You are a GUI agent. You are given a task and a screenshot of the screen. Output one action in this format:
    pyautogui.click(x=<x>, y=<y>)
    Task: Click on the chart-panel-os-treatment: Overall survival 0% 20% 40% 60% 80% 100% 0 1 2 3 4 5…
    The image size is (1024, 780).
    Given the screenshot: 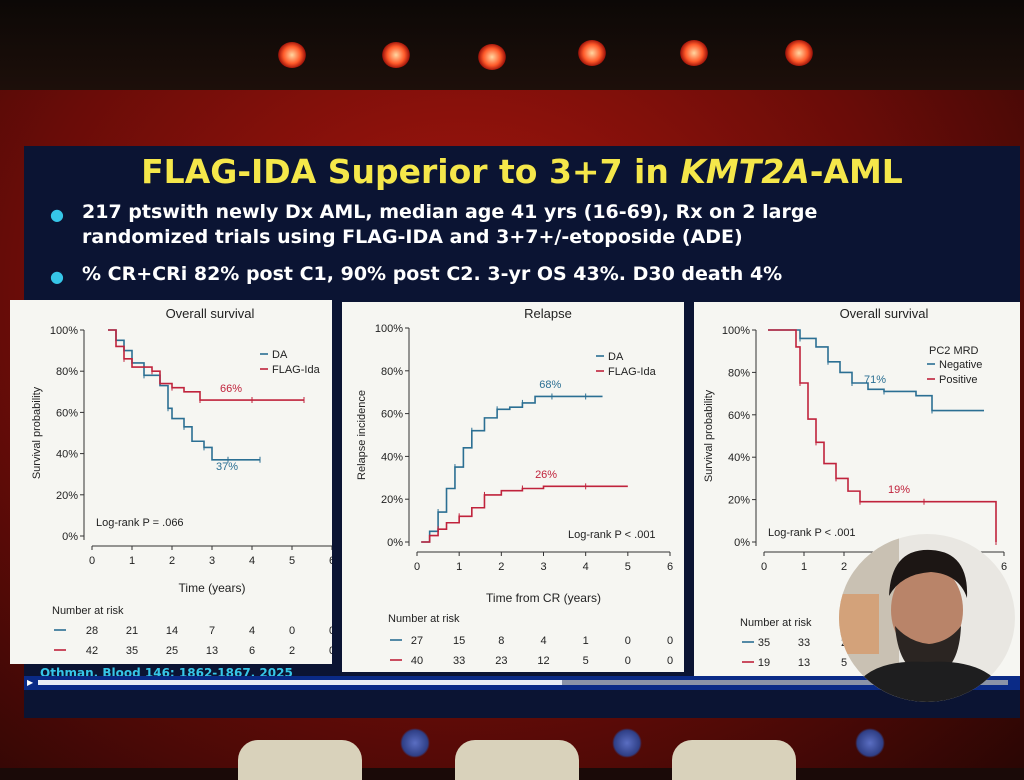 What is the action you would take?
    pyautogui.click(x=171, y=482)
    